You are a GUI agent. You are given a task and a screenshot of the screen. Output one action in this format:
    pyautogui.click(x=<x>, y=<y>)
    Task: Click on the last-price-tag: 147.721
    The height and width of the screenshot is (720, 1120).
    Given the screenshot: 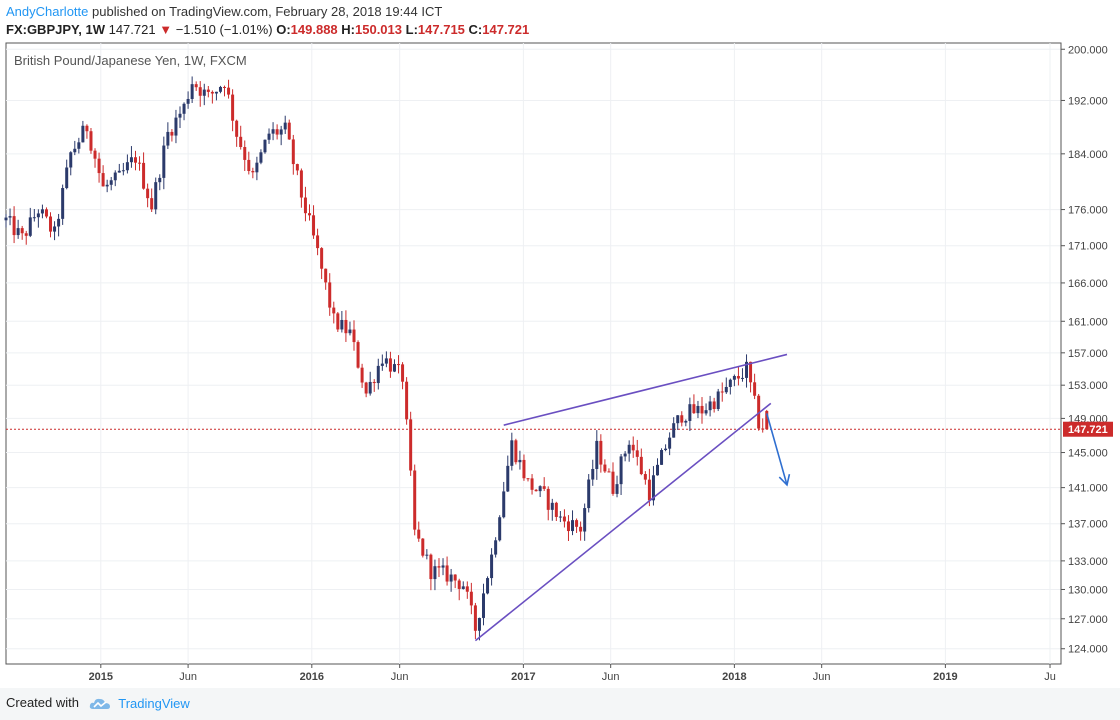 What is the action you would take?
    pyautogui.click(x=1088, y=429)
    